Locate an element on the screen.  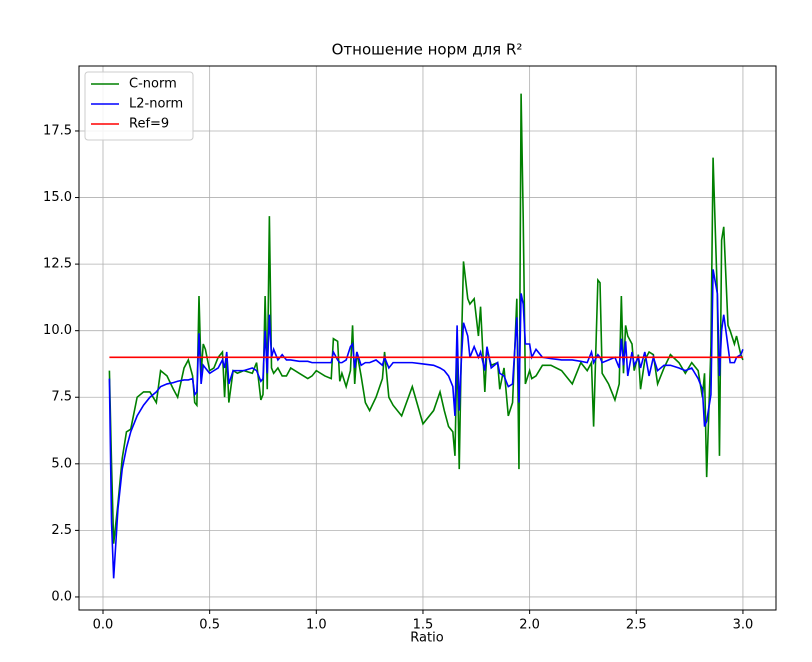
legend-box is located at coordinates (139, 106).